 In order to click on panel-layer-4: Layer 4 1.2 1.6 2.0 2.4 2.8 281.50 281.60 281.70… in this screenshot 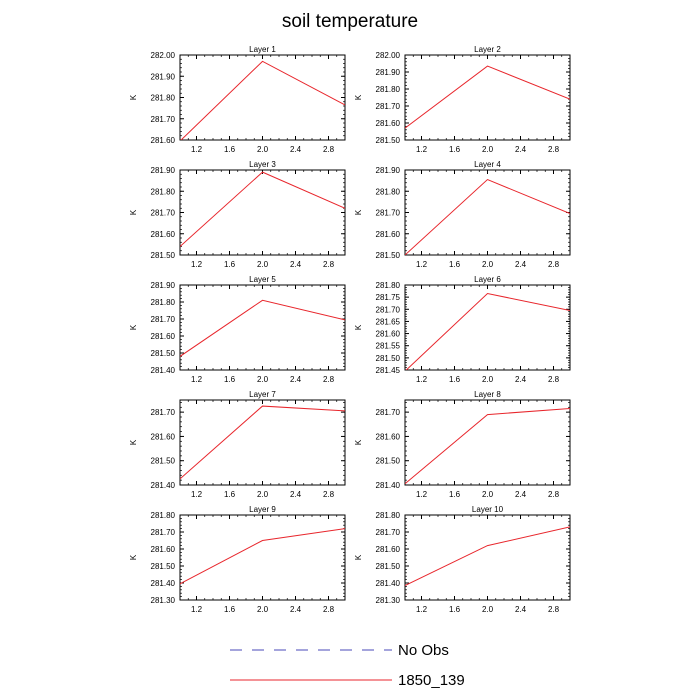, I will do `click(462, 214)`.